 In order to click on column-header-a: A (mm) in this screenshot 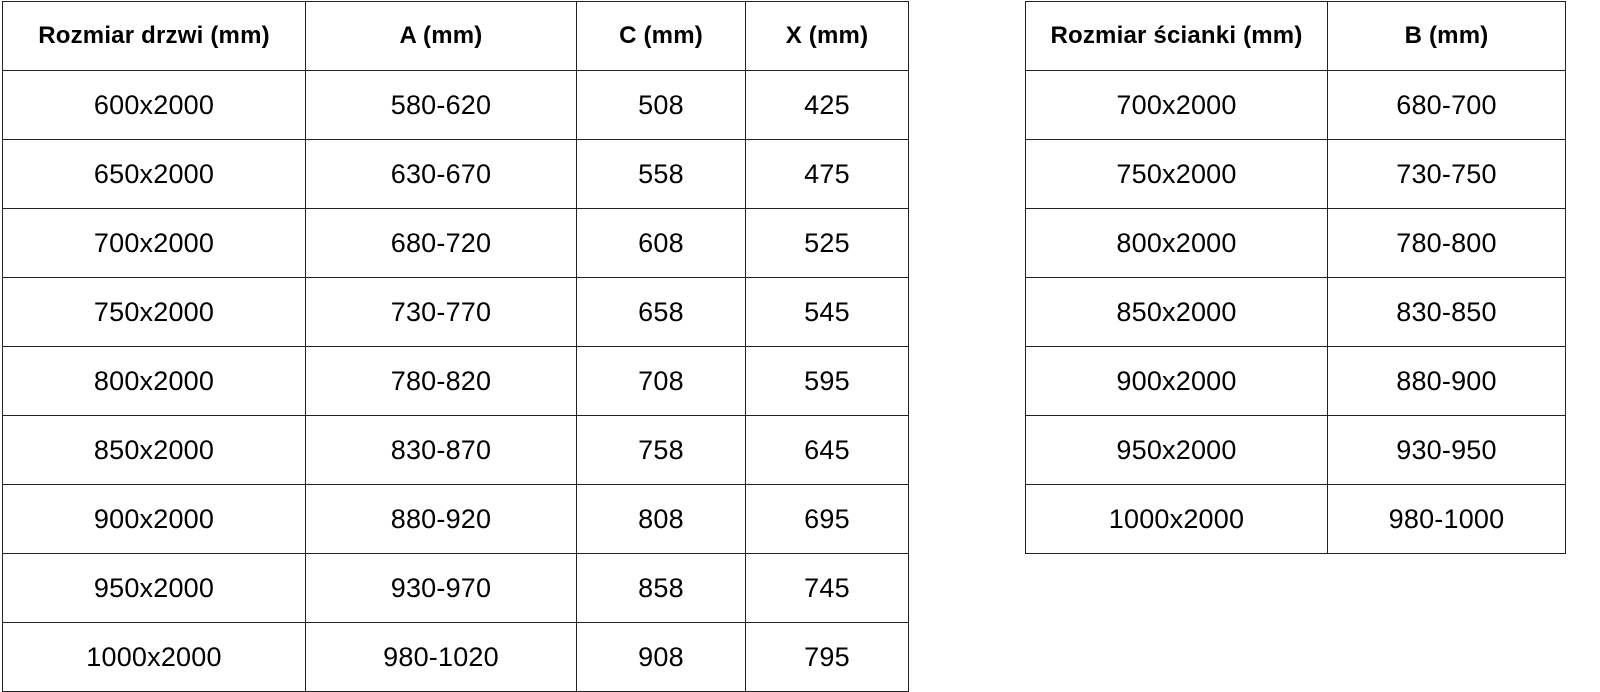, I will do `click(441, 36)`.